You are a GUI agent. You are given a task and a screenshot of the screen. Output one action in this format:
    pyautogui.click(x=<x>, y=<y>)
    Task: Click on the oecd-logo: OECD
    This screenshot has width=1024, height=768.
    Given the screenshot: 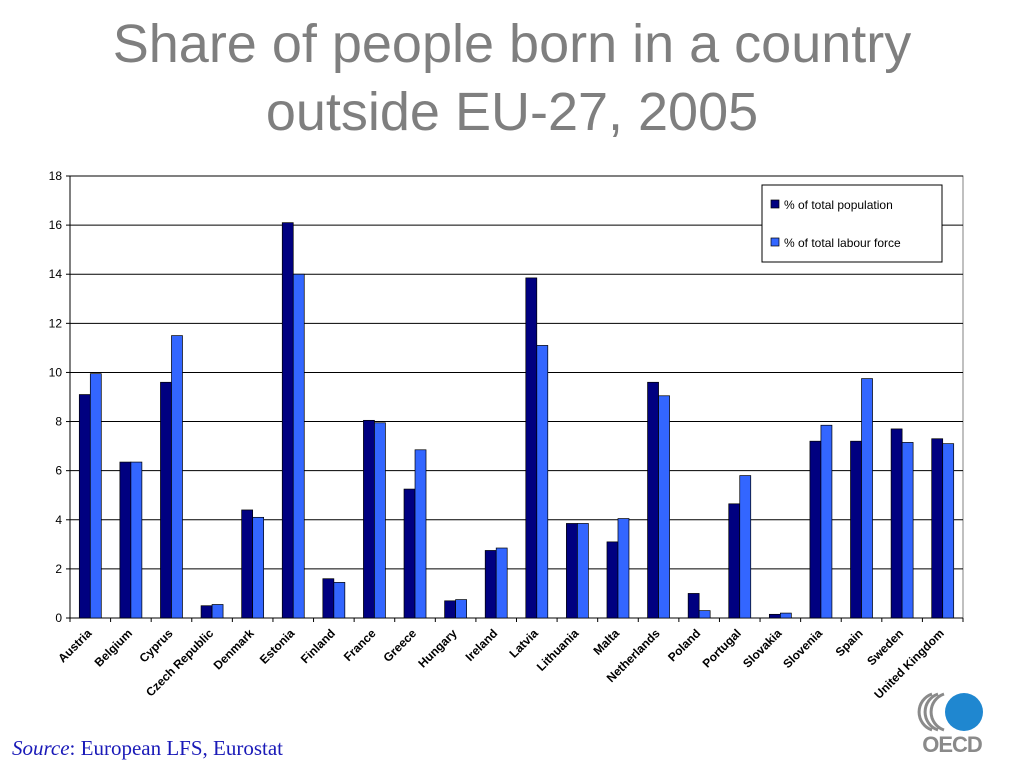 What is the action you would take?
    pyautogui.click(x=952, y=724)
    